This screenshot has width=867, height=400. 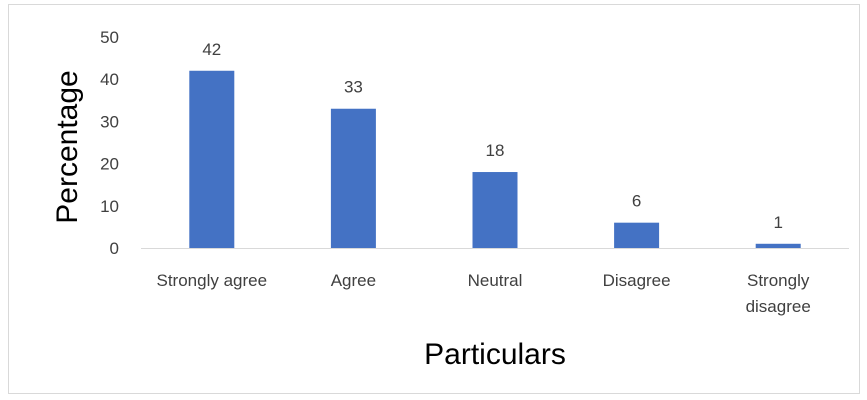 What do you see at coordinates (495, 280) in the screenshot?
I see `x-category-label: Neutral` at bounding box center [495, 280].